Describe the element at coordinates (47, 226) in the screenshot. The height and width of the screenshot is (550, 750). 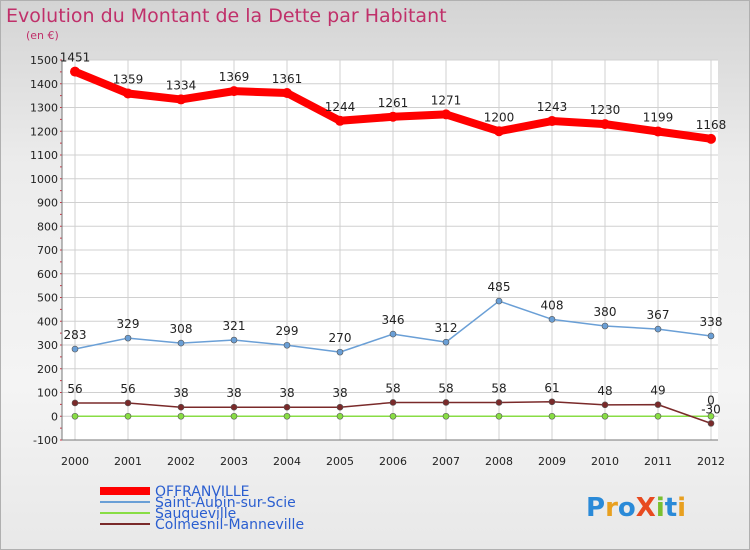
I see `y-tick-label: 800` at that location.